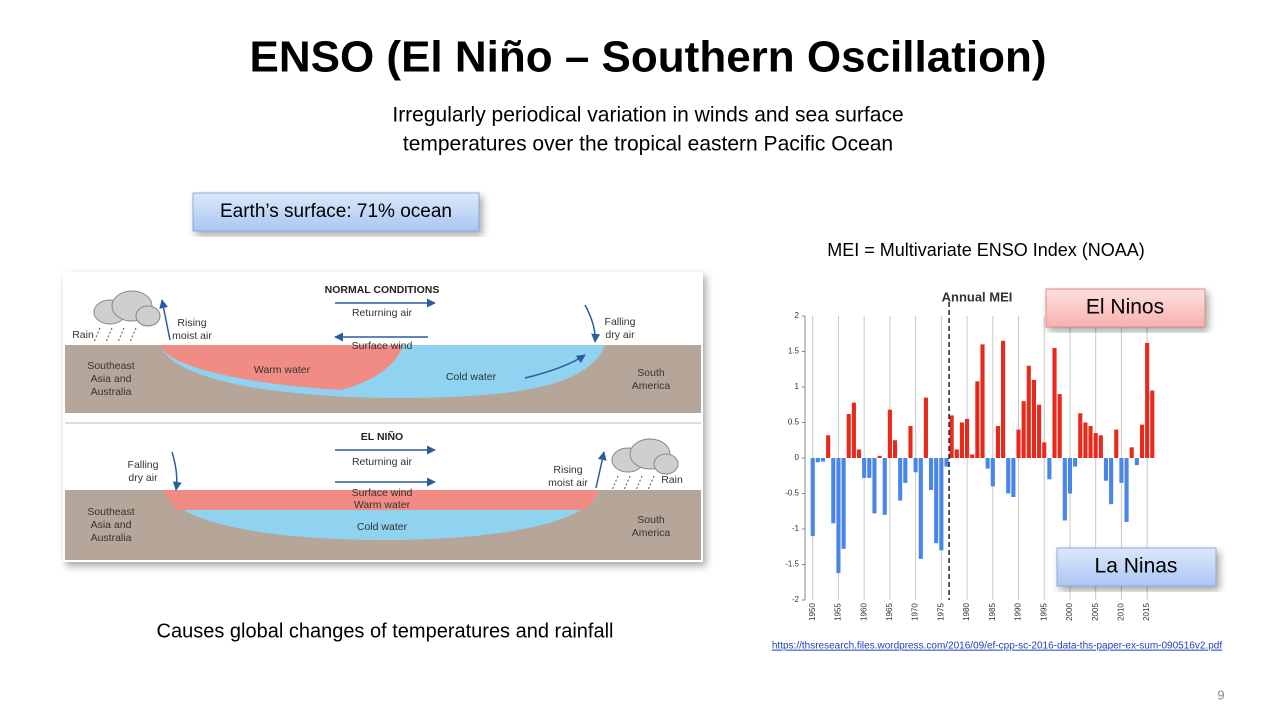 The image size is (1280, 720). What do you see at coordinates (382, 436) in the screenshot?
I see `diagram-label: EL NIÑO` at bounding box center [382, 436].